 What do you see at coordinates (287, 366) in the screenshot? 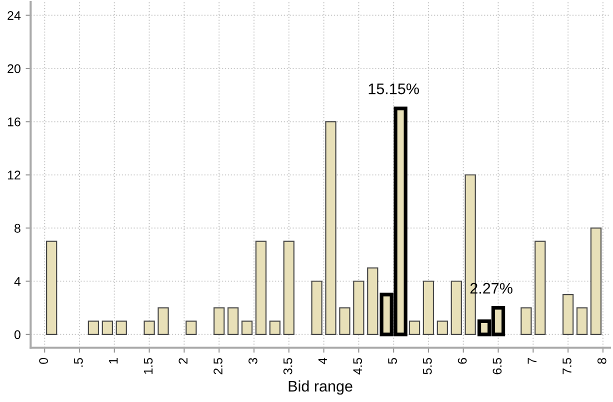
I see `x-tick-label: 3.5` at bounding box center [287, 366].